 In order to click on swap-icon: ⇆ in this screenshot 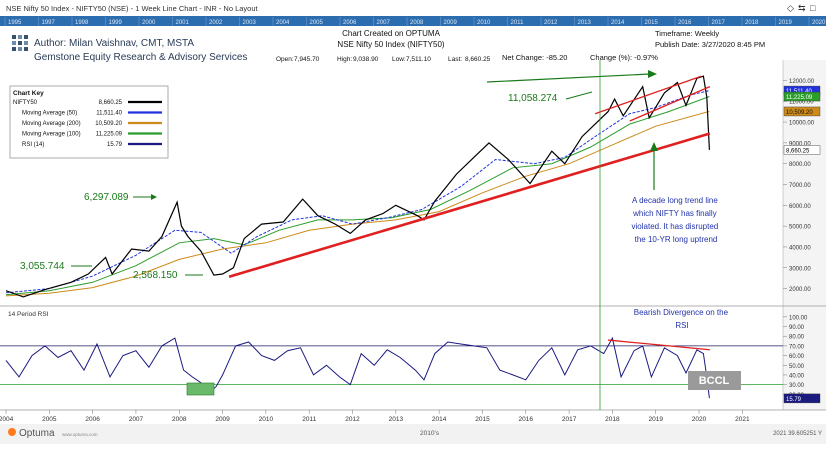, I will do `click(802, 8)`.